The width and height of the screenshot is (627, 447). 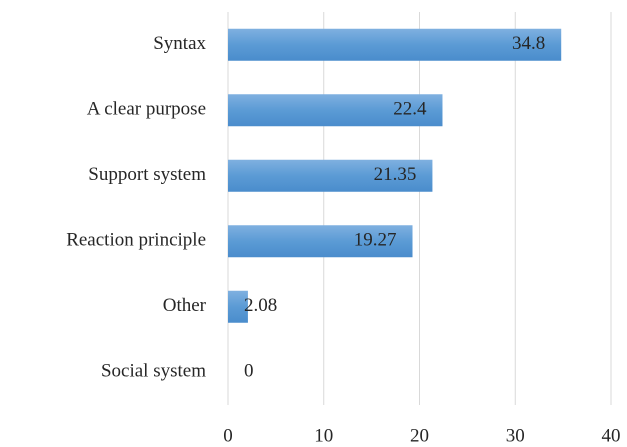 What do you see at coordinates (179, 43) in the screenshot?
I see `y-tick-label: Syntax` at bounding box center [179, 43].